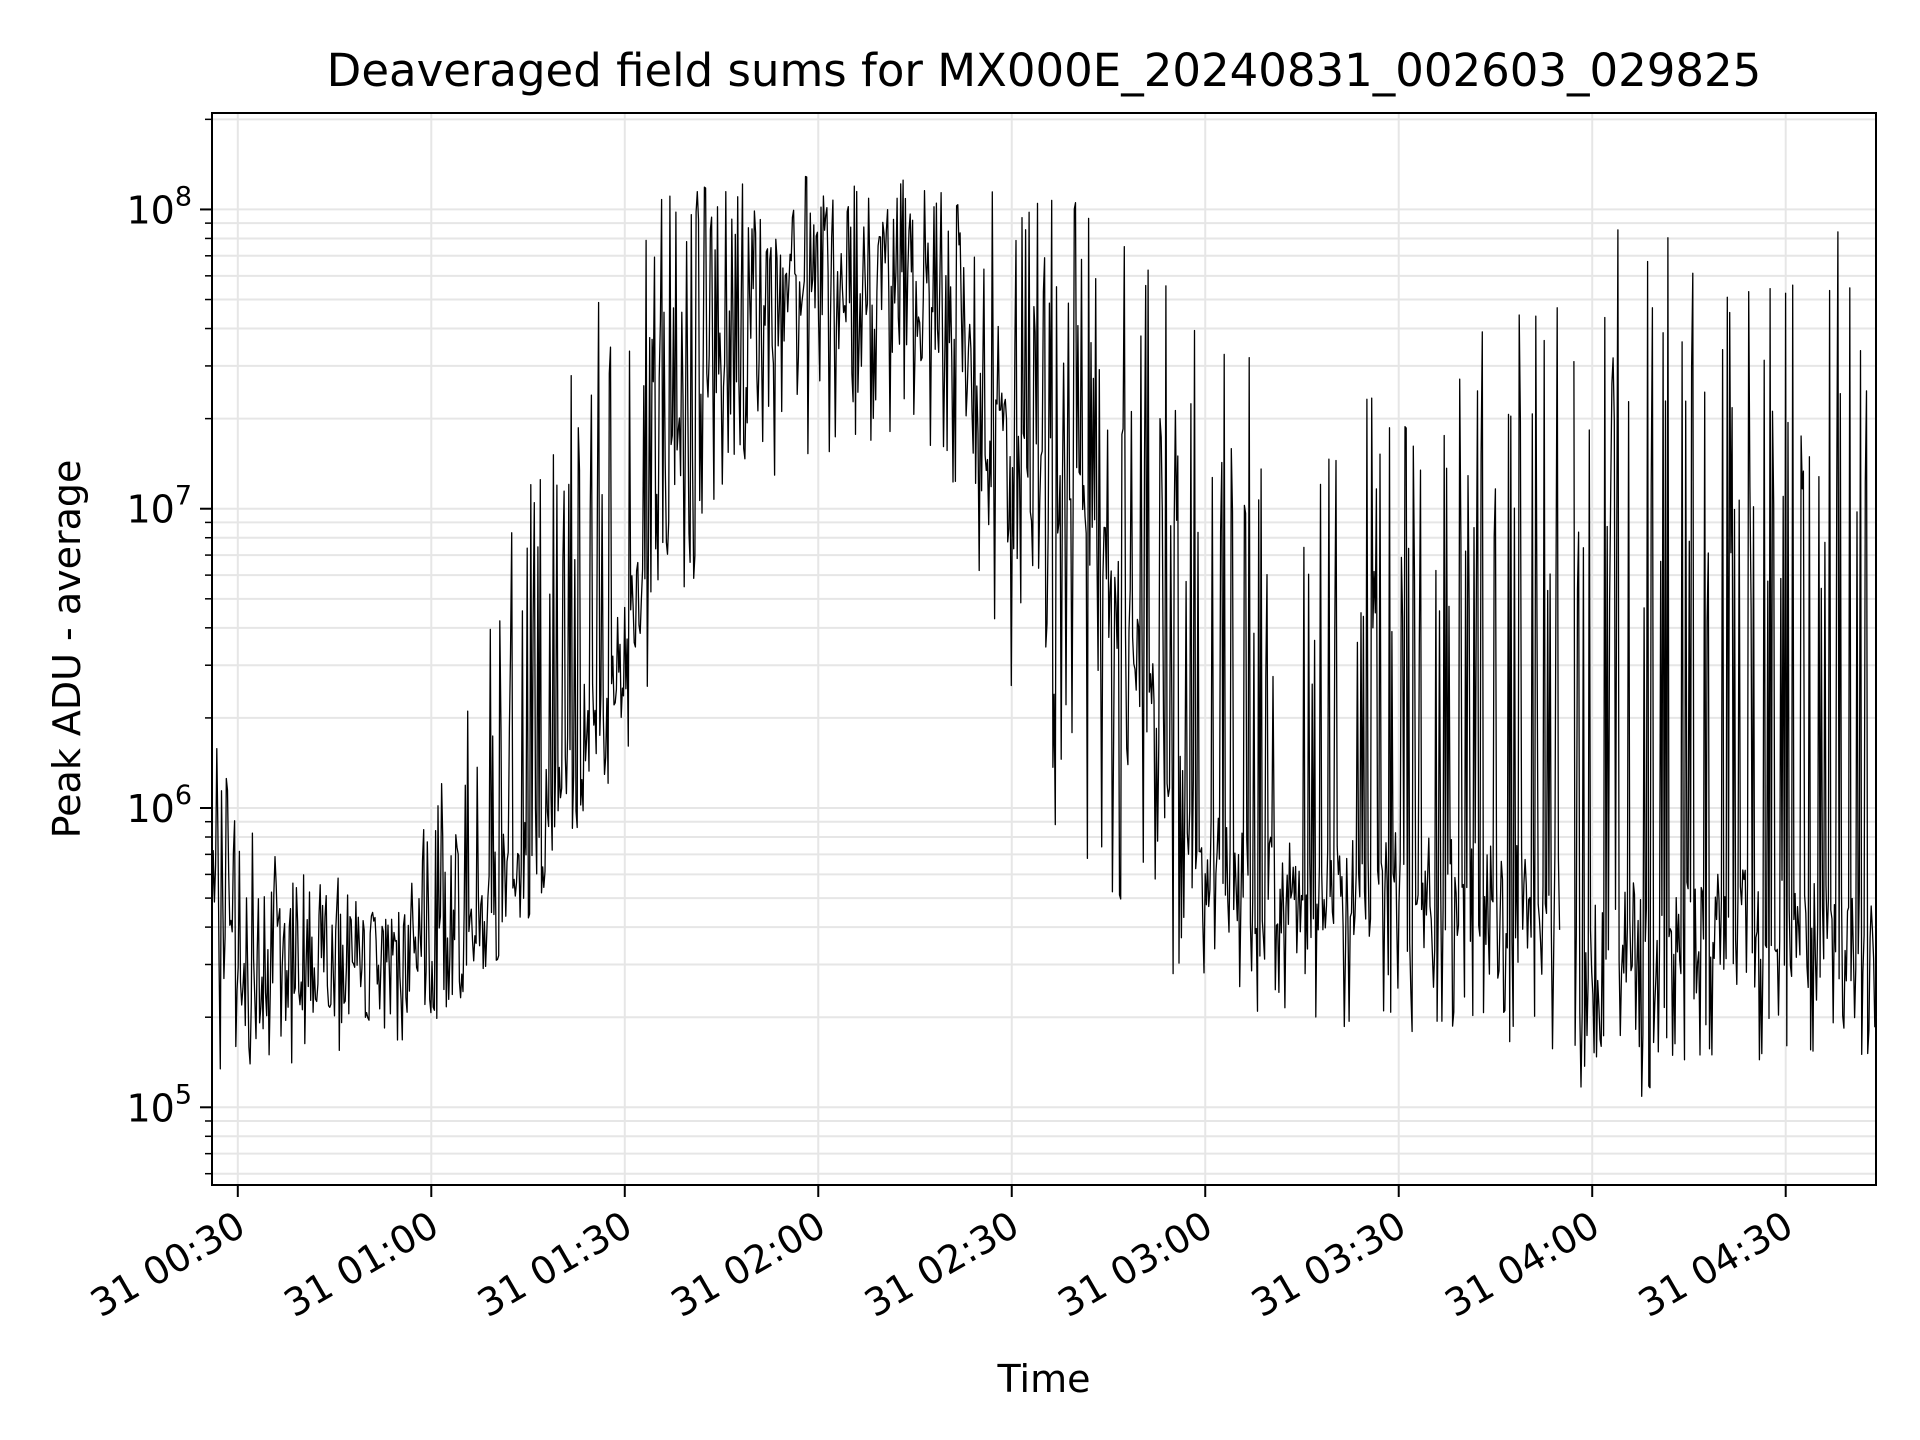  What do you see at coordinates (67, 649) in the screenshot?
I see `y-axis-label: Peak ADU - average` at bounding box center [67, 649].